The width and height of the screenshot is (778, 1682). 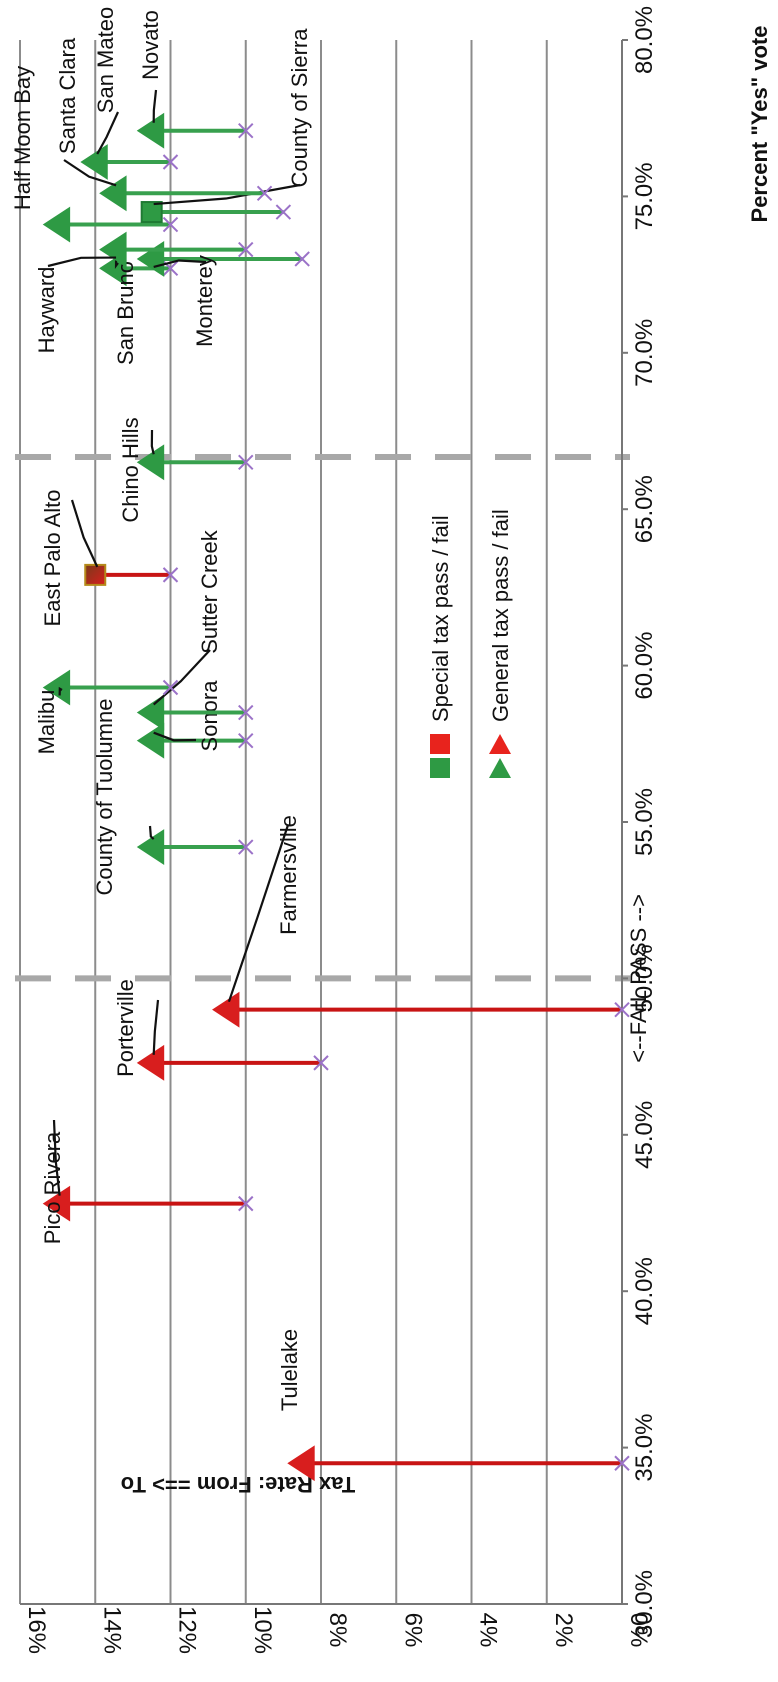 What do you see at coordinates (238, 1484) in the screenshot?
I see `y-axis-title: Tax Rate: From ==> To` at bounding box center [238, 1484].